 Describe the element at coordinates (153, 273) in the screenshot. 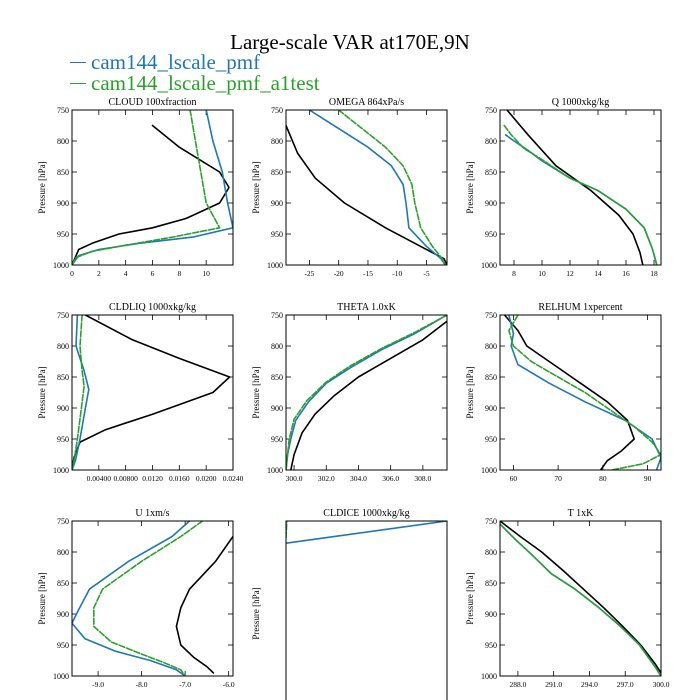

I see `x-tick-label: 6` at that location.